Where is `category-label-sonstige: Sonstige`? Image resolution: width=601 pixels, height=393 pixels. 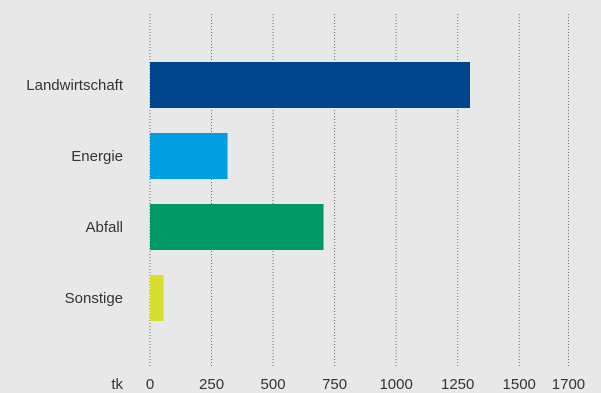 category-label-sonstige: Sonstige is located at coordinates (94, 298).